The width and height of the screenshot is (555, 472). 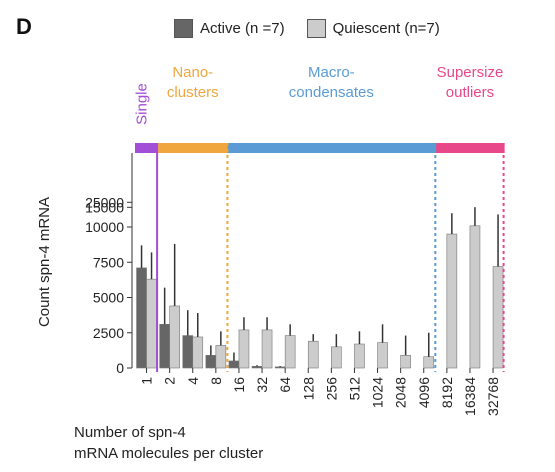 What do you see at coordinates (193, 92) in the screenshot?
I see `region-label: clusters` at bounding box center [193, 92].